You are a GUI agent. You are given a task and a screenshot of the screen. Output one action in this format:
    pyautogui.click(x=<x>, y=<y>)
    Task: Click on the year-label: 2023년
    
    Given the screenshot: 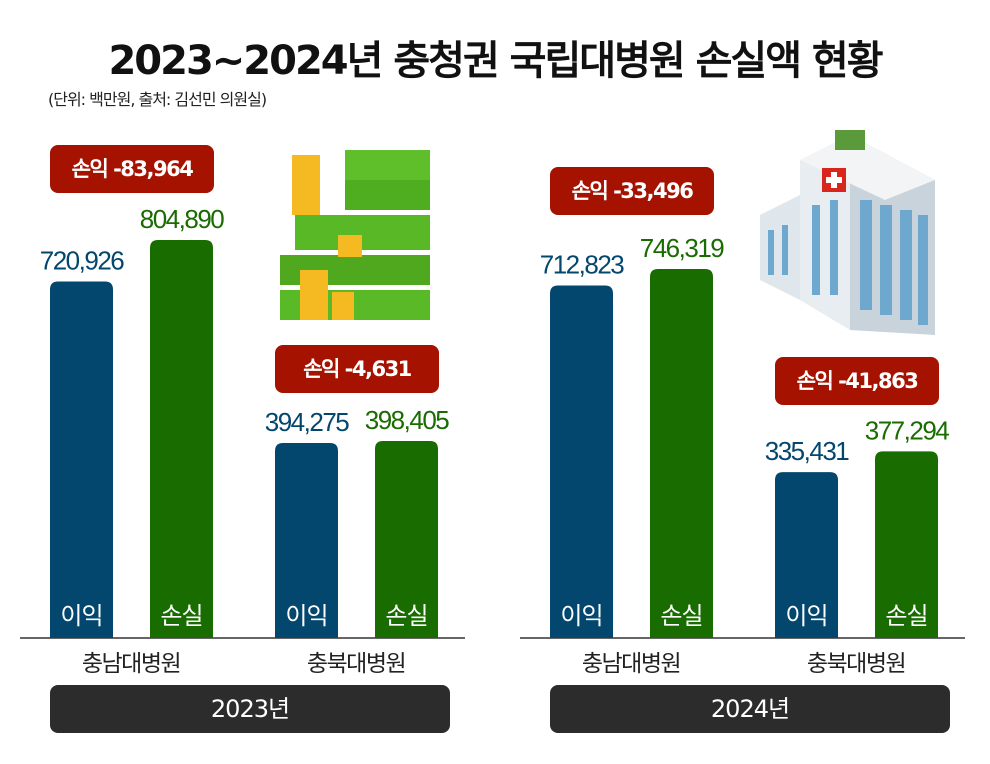 What is the action you would take?
    pyautogui.click(x=250, y=709)
    